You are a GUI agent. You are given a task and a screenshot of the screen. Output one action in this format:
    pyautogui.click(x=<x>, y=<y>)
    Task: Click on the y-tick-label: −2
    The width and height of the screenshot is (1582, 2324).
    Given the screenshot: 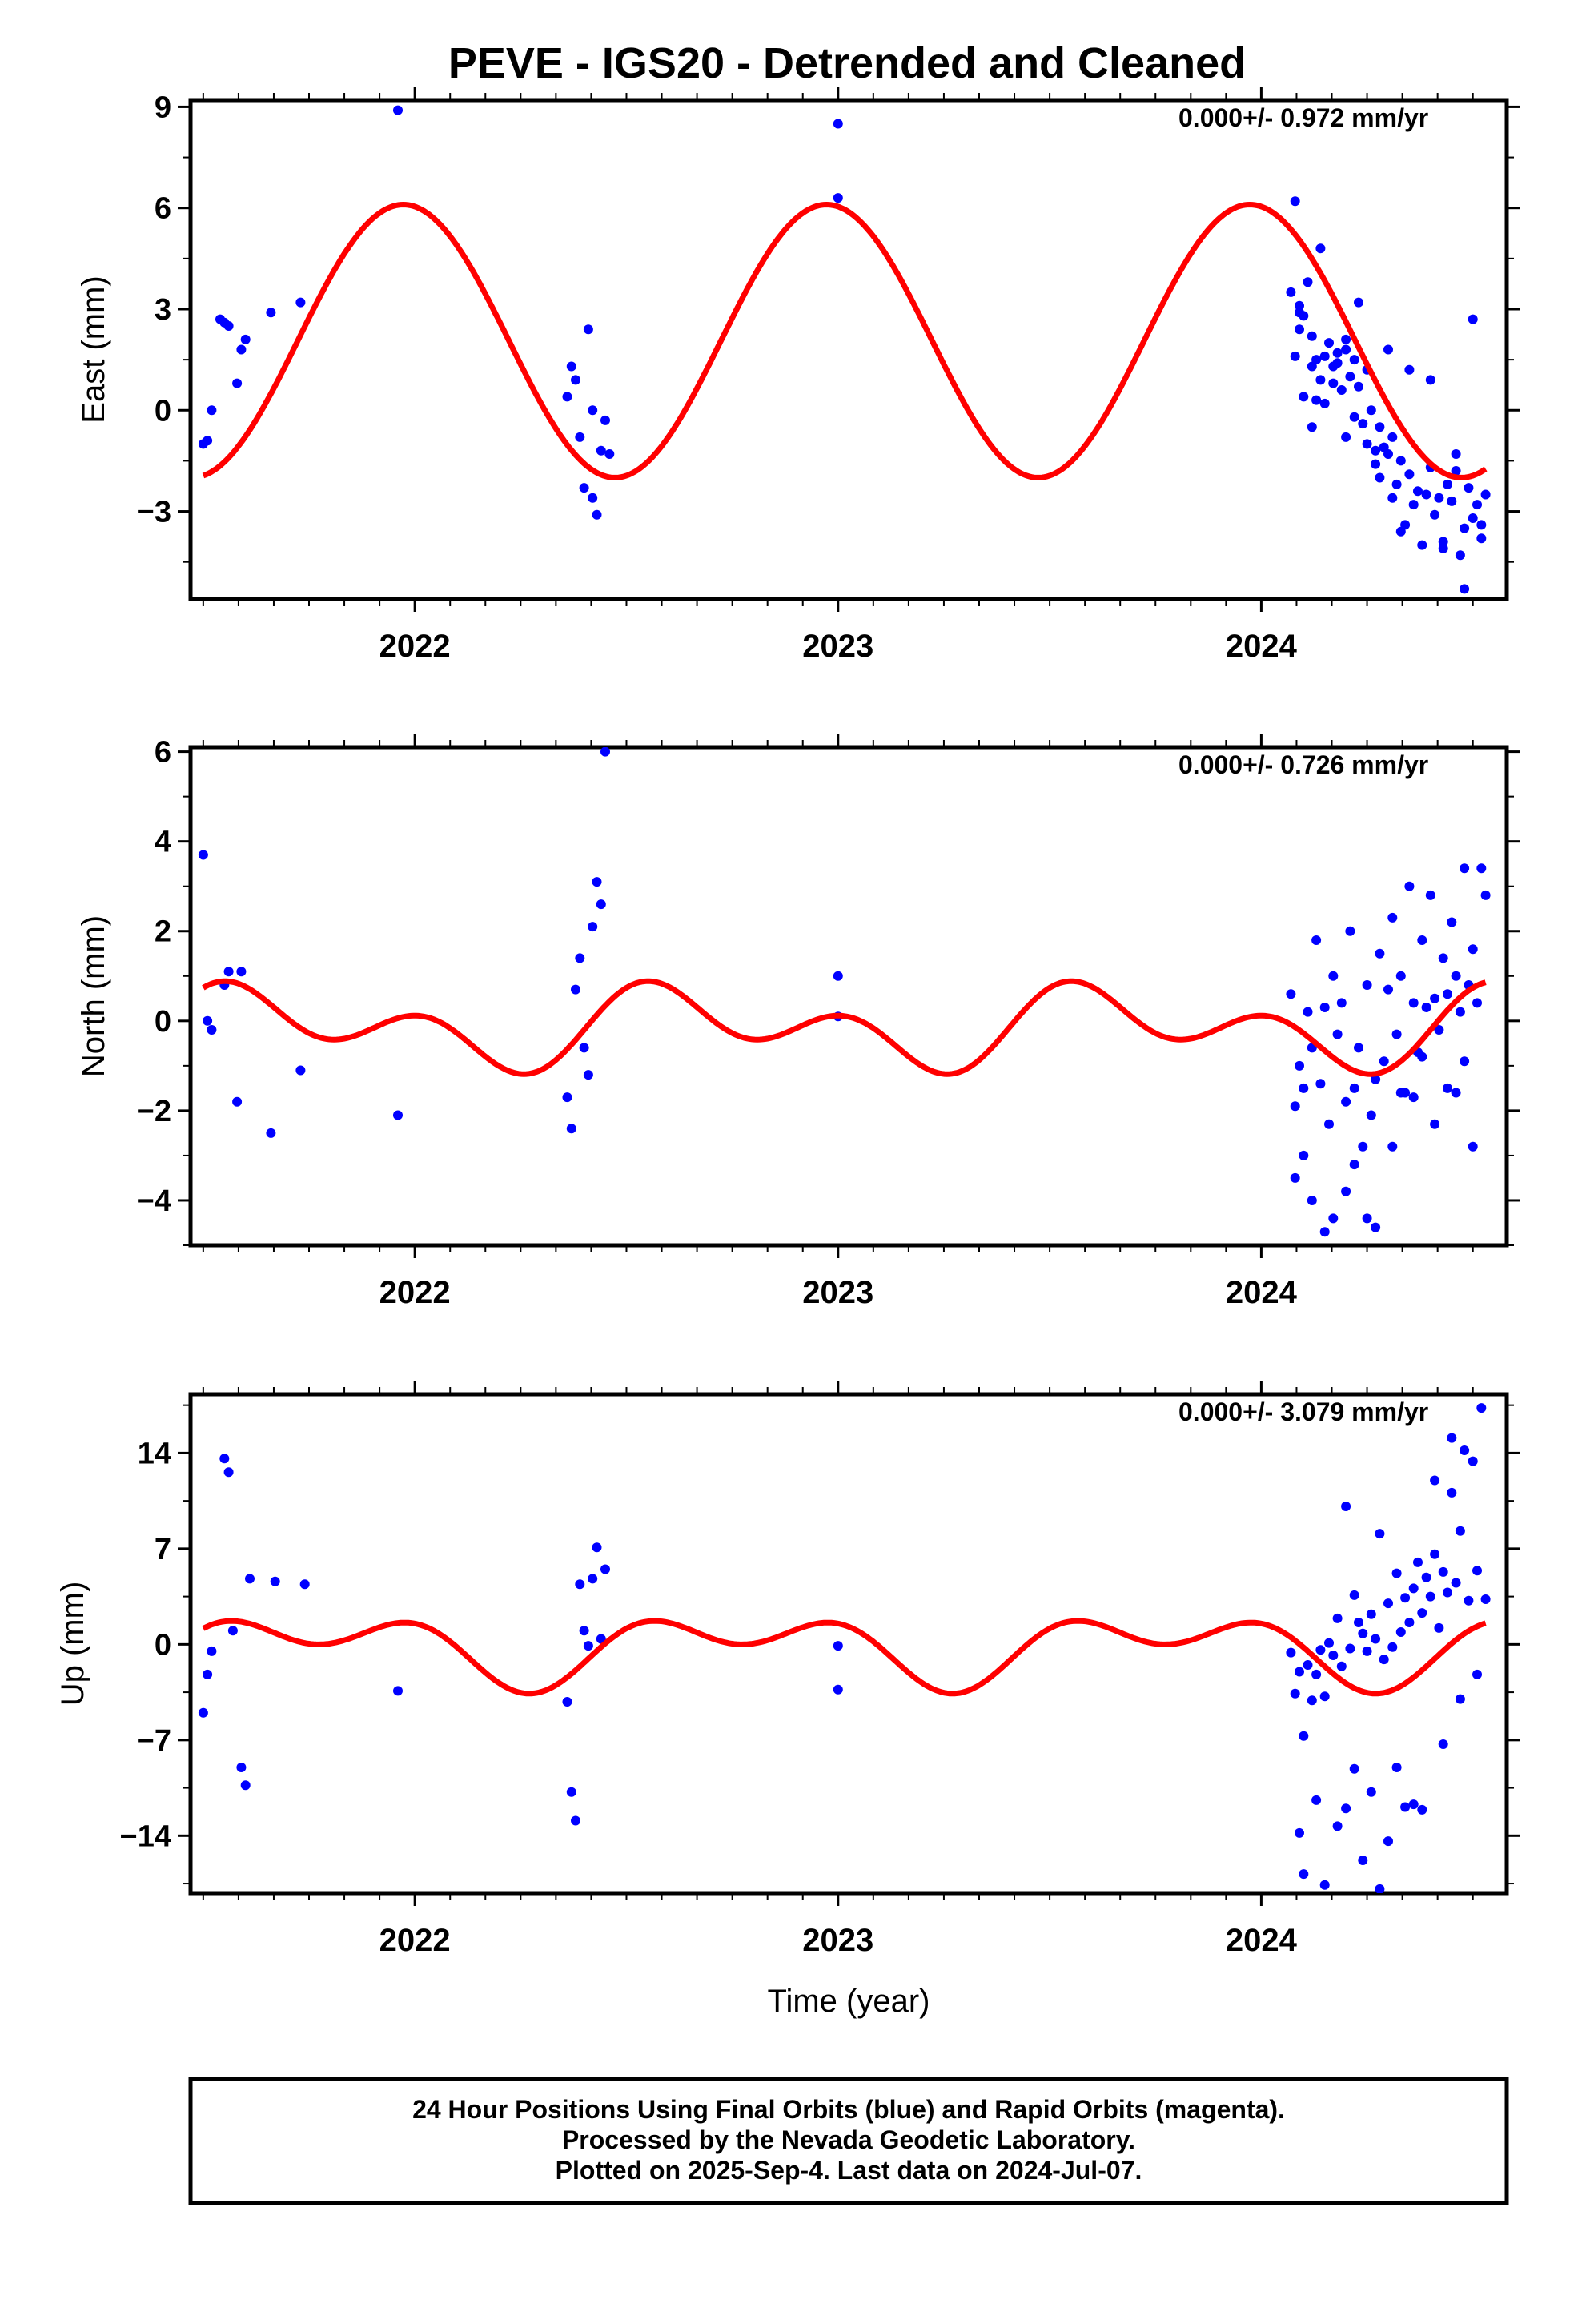 What is the action you would take?
    pyautogui.click(x=154, y=1111)
    